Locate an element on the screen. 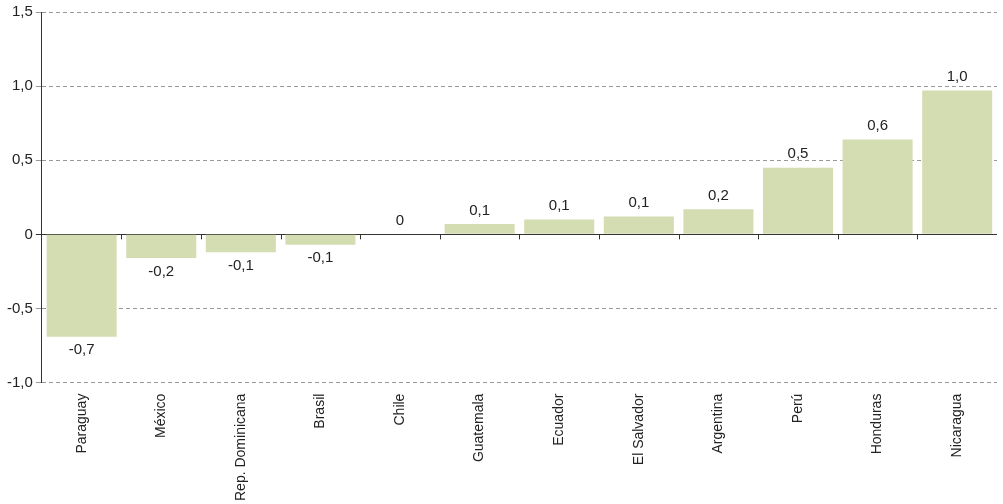 The width and height of the screenshot is (1003, 504). y-tick-label: 0,5 is located at coordinates (22, 159).